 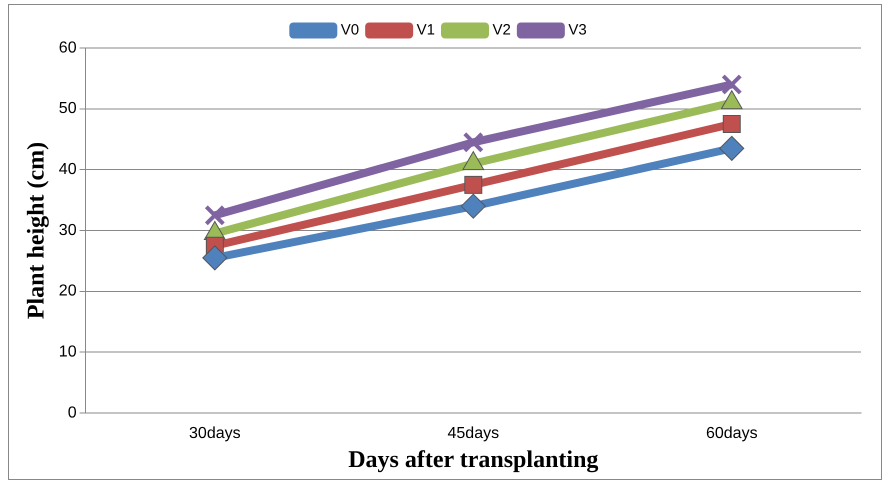 What do you see at coordinates (67, 109) in the screenshot?
I see `y-tick-label: 50` at bounding box center [67, 109].